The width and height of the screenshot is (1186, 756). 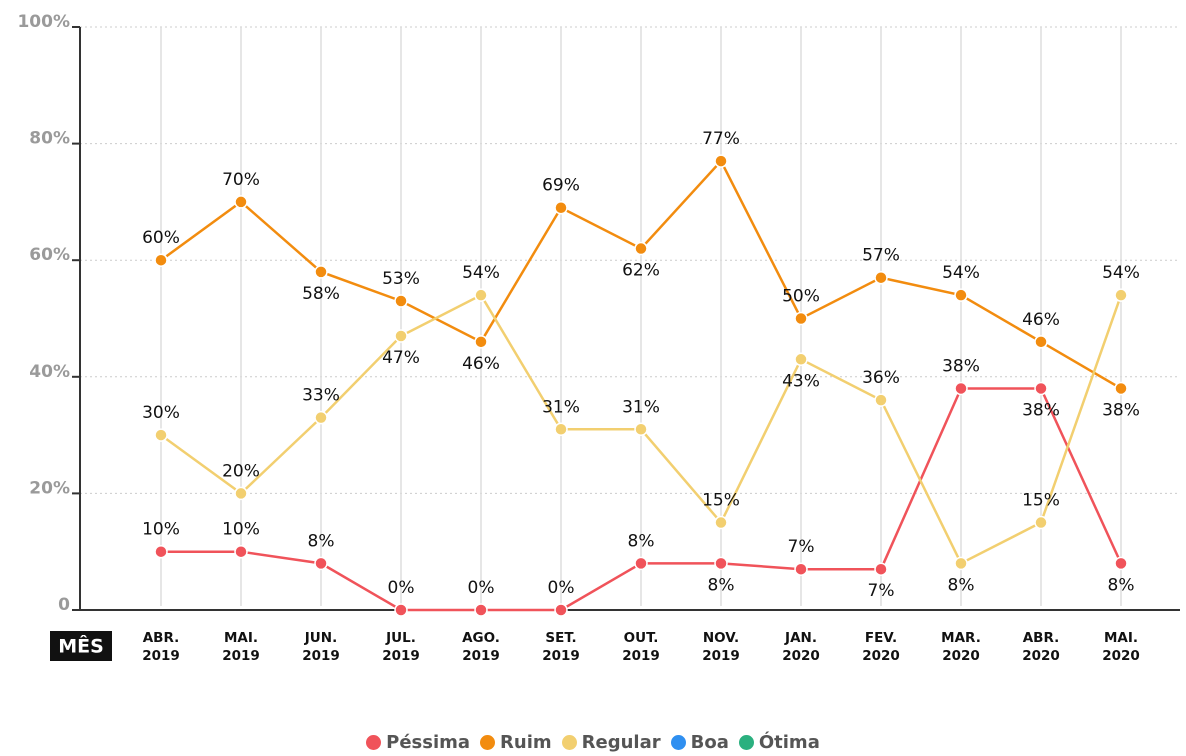 I want to click on y-tick-label: 20%, so click(x=49, y=488).